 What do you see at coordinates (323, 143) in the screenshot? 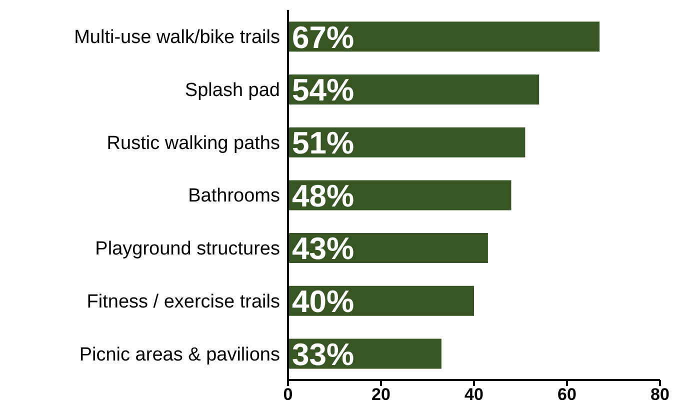
I see `data-label: 51%` at bounding box center [323, 143].